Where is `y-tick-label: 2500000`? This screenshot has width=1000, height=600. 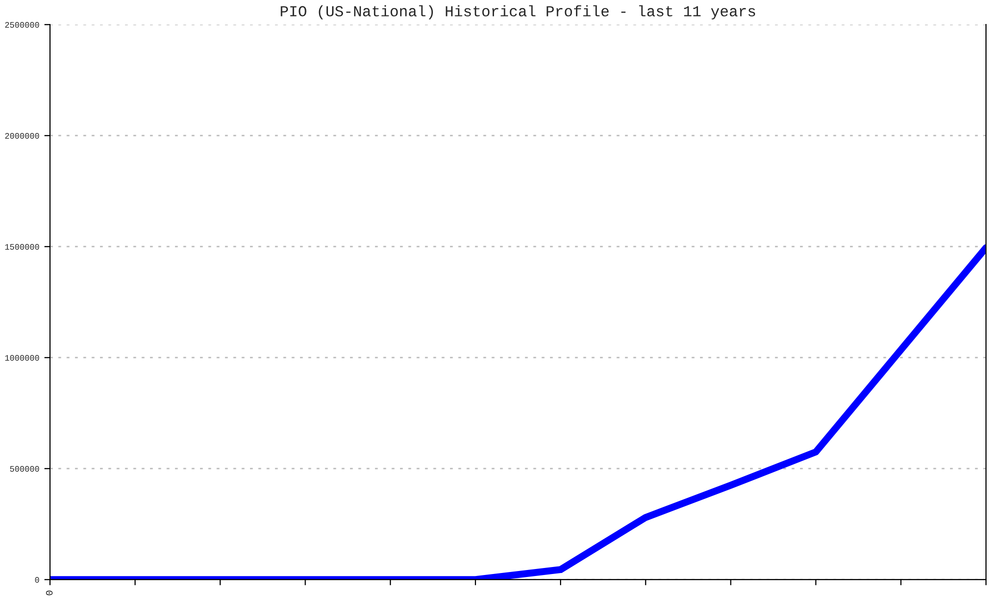 y-tick-label: 2500000 is located at coordinates (22, 25).